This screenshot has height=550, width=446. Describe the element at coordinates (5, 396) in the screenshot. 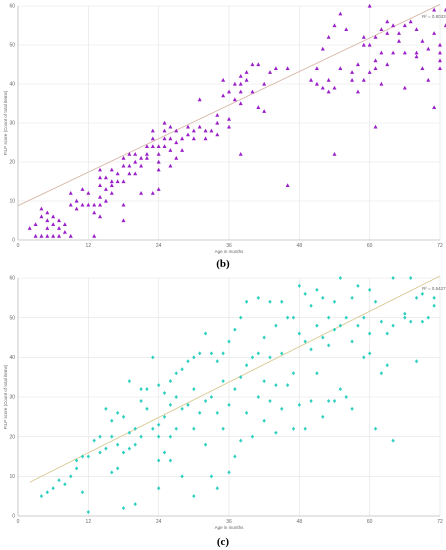

I see `y-axis-title: FILP score (Count of total items)` at that location.